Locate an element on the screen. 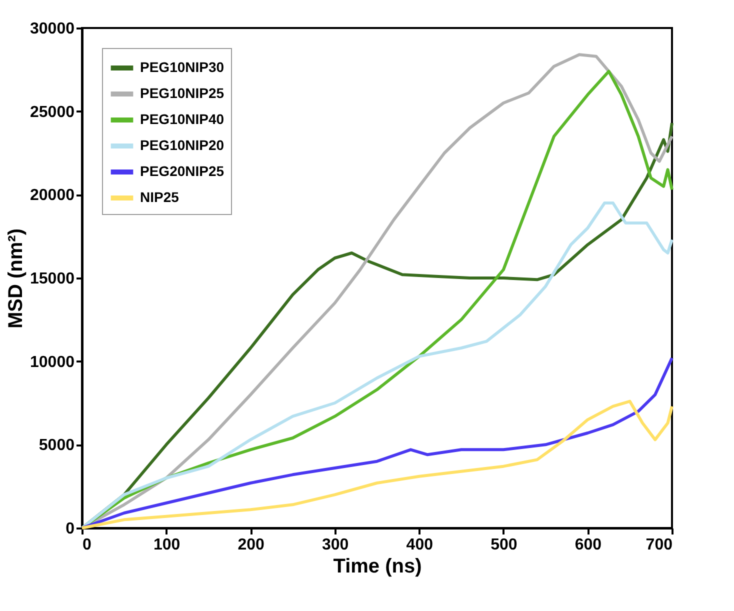 The width and height of the screenshot is (734, 611). x-tick-label: 700 is located at coordinates (659, 545).